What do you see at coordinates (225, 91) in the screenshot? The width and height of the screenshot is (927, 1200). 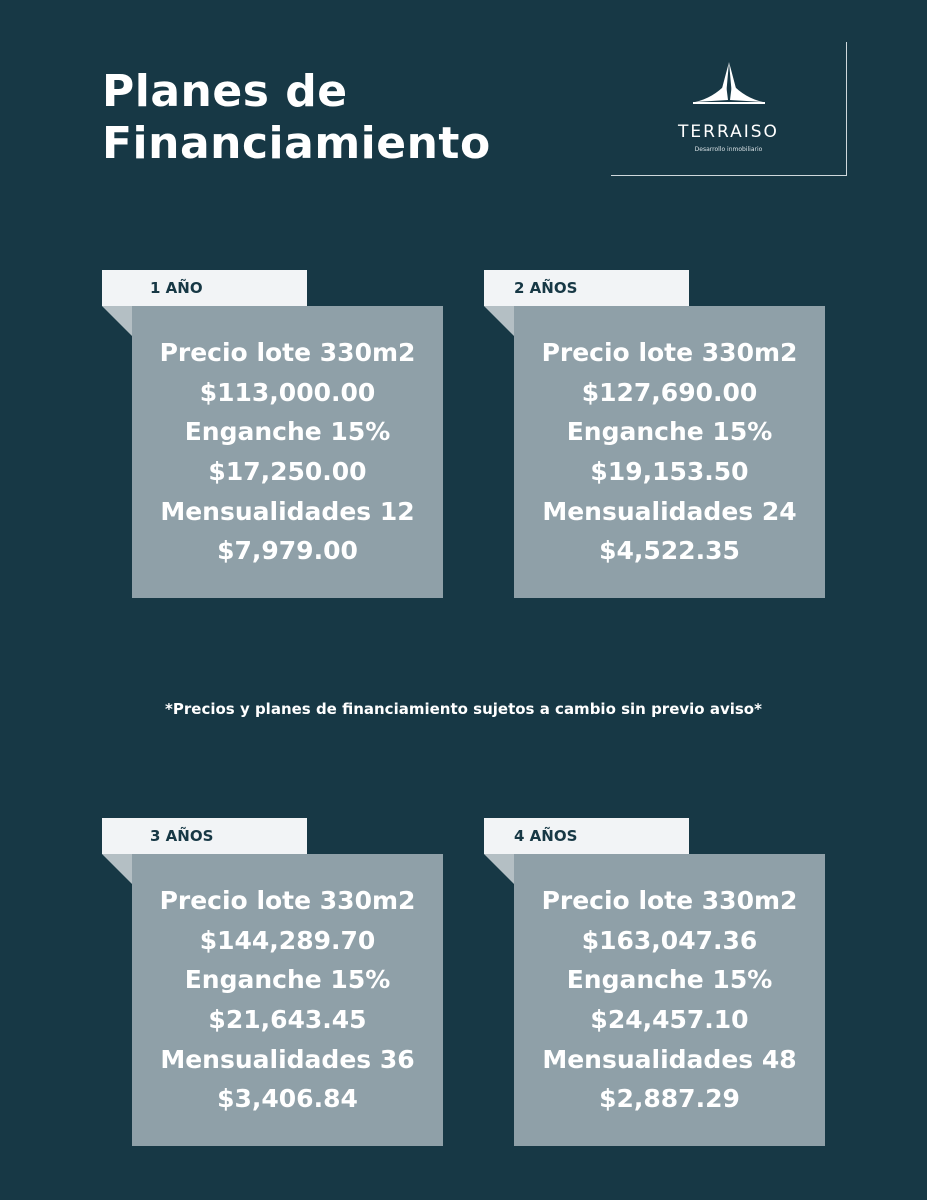 I see `title-line-1: Planes de` at bounding box center [225, 91].